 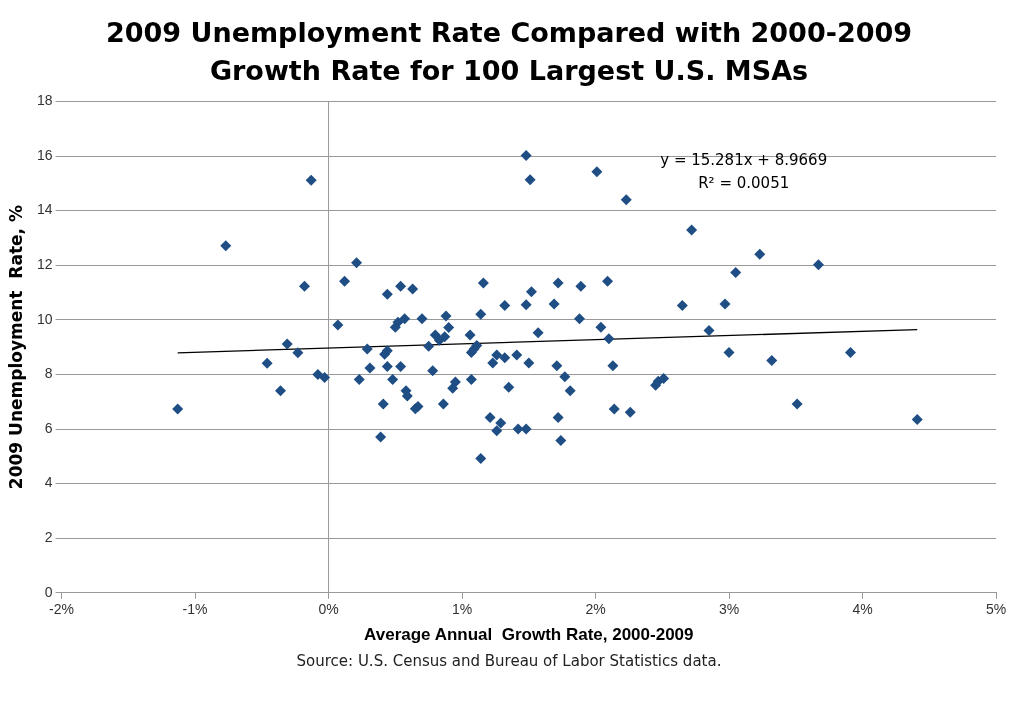 I want to click on y-tick-label: 18, so click(x=44, y=100).